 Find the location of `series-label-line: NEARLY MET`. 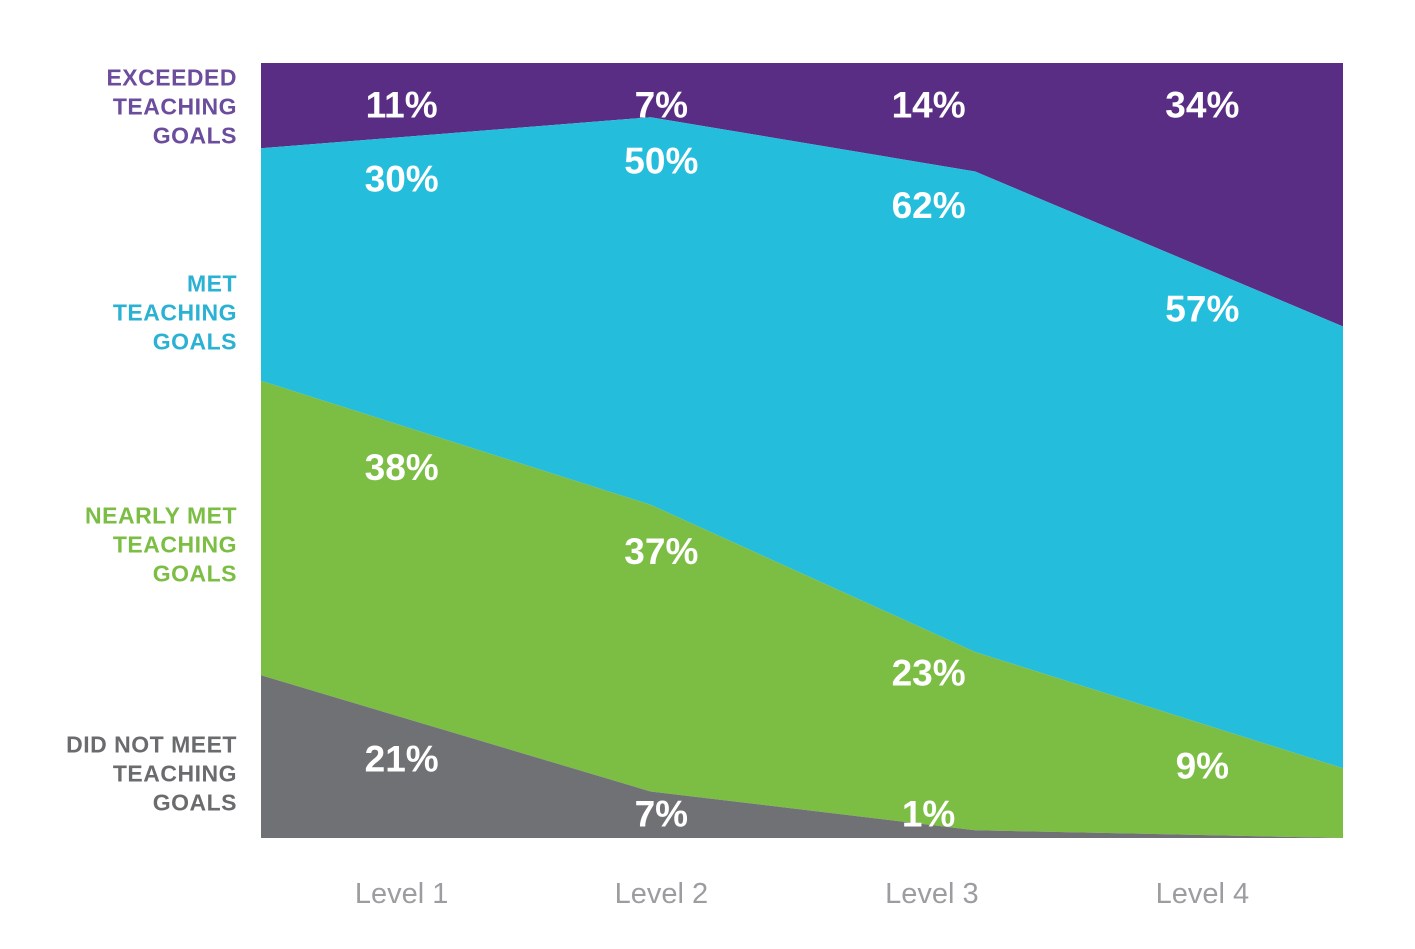

series-label-line: NEARLY MET is located at coordinates (161, 515).